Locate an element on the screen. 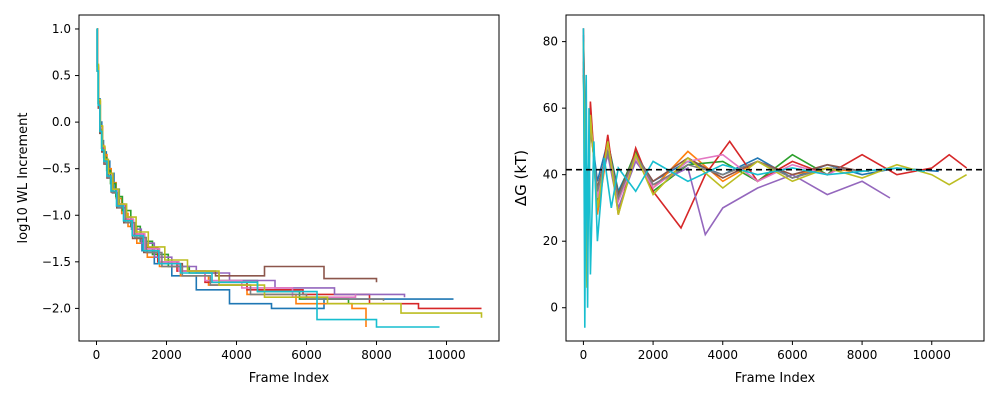 This screenshot has height=400, width=1000. y-tick-label: −0.5 is located at coordinates (56, 169).